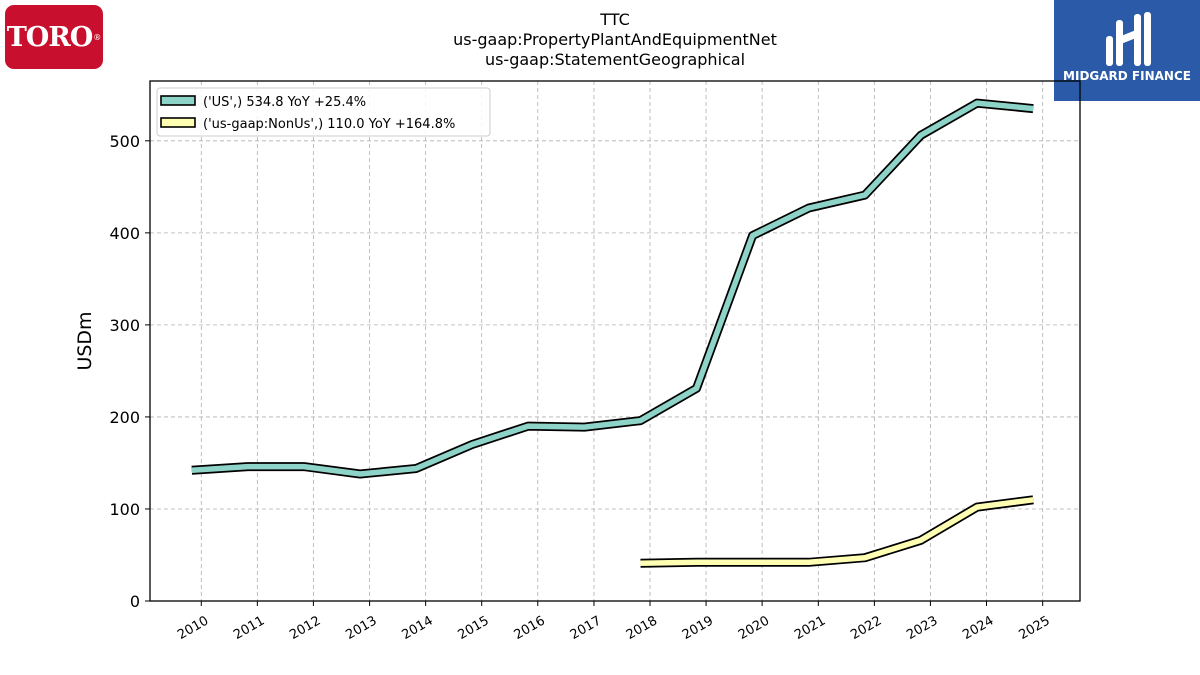  I want to click on y-tick-label: 300, so click(124, 325).